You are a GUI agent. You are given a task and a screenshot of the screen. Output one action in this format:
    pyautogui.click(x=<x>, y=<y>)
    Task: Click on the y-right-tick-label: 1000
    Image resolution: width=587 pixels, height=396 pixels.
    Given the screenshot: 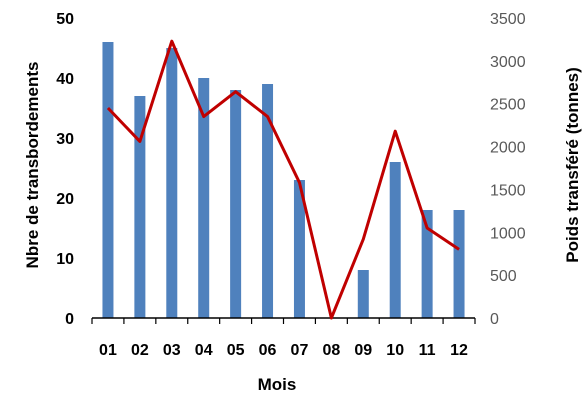 What is the action you would take?
    pyautogui.click(x=508, y=233)
    